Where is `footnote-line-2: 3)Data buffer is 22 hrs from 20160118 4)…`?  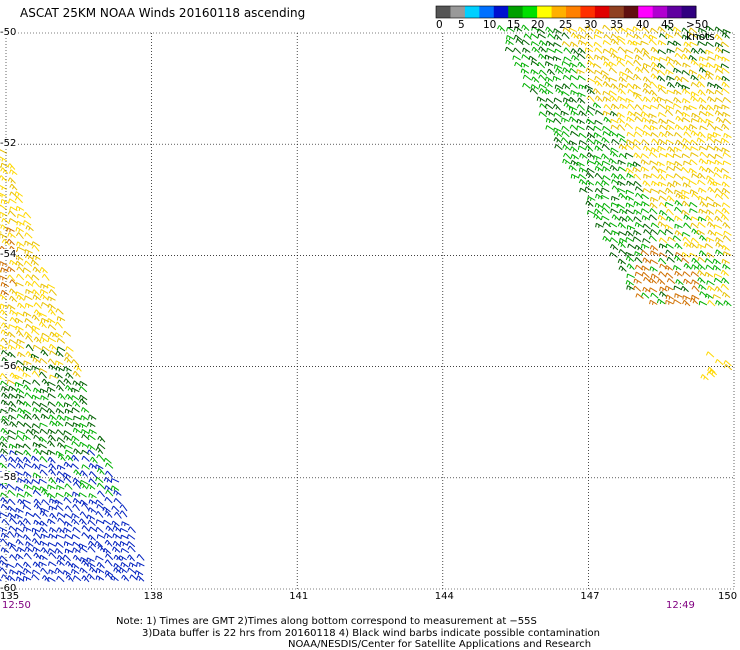 footnote-line-2: 3)Data buffer is 22 hrs from 20160118 4)… is located at coordinates (371, 633).